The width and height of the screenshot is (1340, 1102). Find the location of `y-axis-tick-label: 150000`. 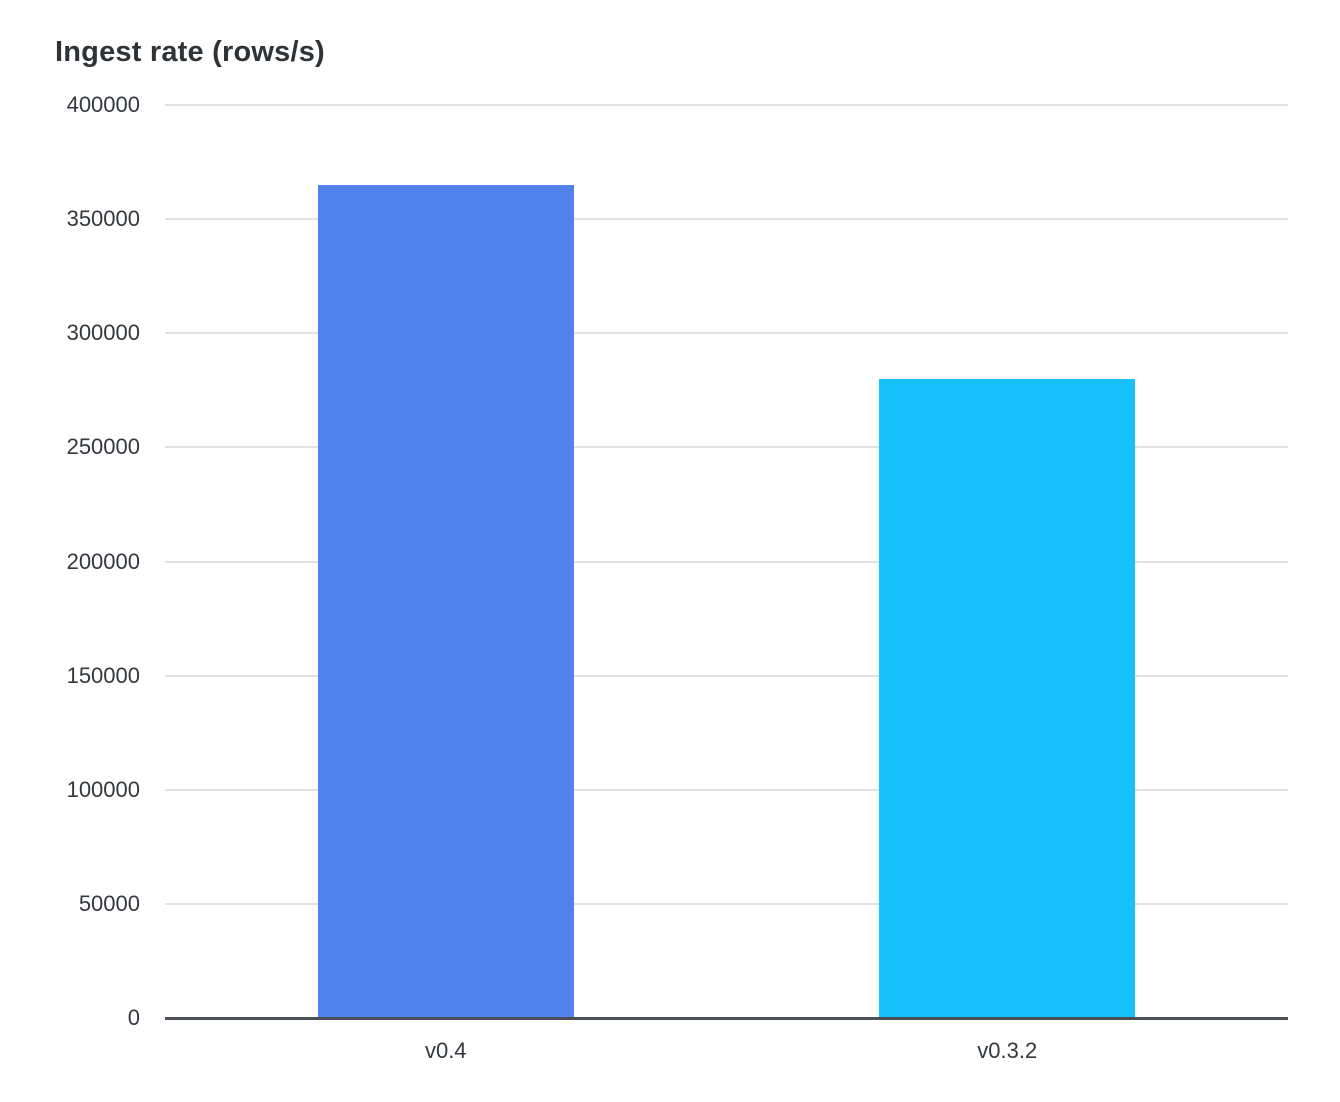

y-axis-tick-label: 150000 is located at coordinates (103, 675).